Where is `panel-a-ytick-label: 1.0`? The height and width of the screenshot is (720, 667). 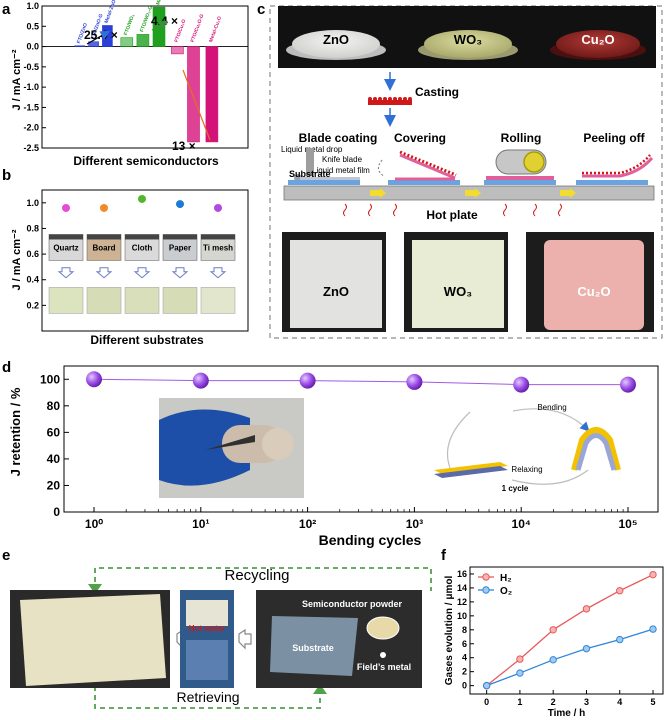
panel-a-ytick-label: 1.0 is located at coordinates (32, 6).